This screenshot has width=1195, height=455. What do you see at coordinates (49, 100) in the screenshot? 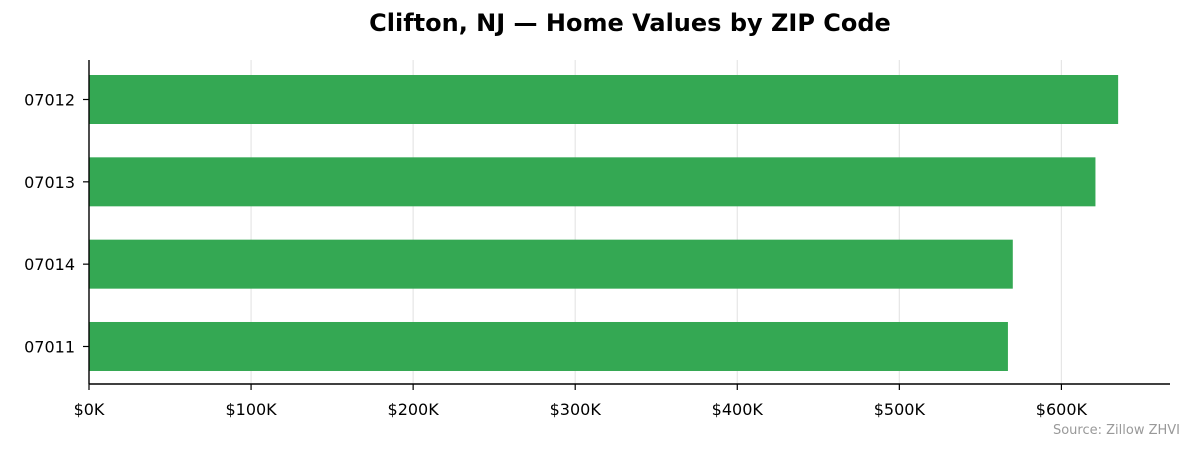
I see `y-tick-label: 07012` at bounding box center [49, 100].